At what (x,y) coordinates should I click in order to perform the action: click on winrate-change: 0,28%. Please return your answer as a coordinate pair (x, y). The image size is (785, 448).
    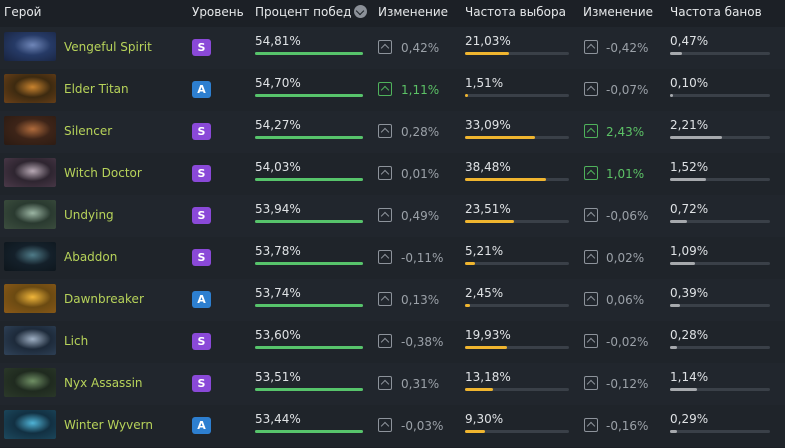
    Looking at the image, I should click on (420, 132).